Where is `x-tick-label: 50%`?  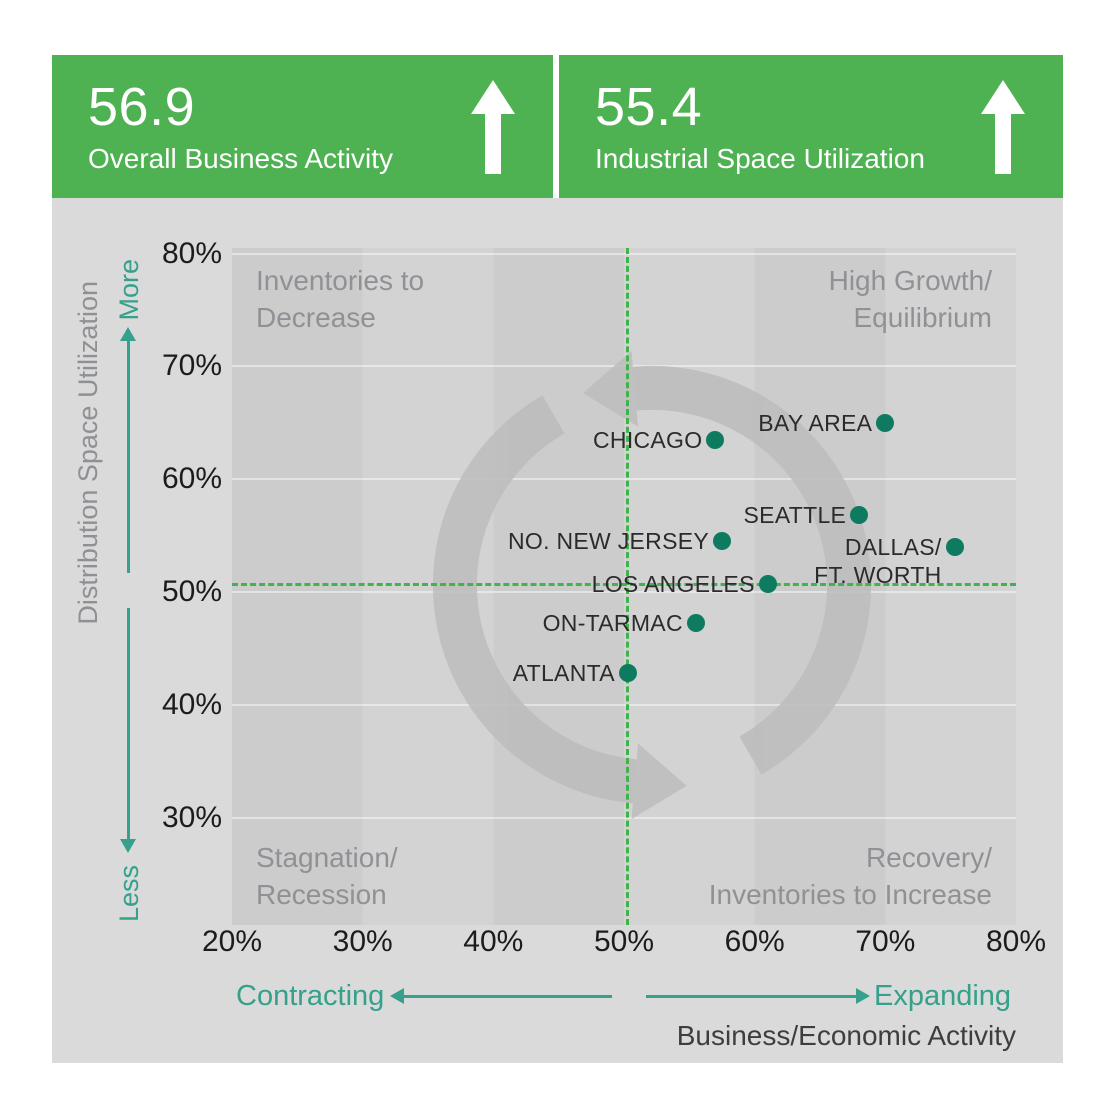
x-tick-label: 50% is located at coordinates (624, 941).